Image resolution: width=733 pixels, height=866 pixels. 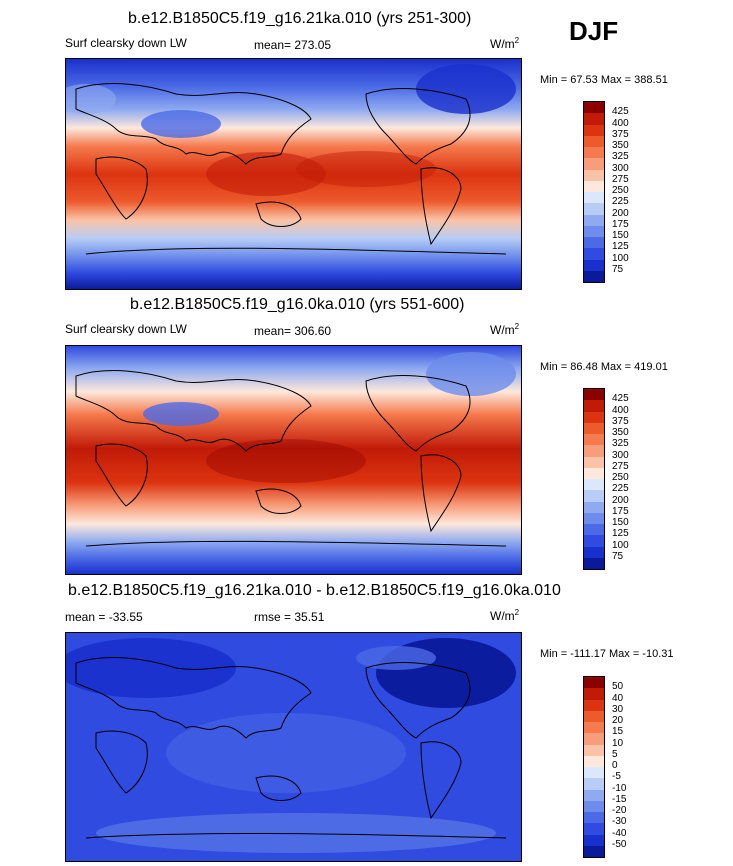 What do you see at coordinates (126, 43) in the screenshot?
I see `panel-1-variable-label: Surf clearsky down LW` at bounding box center [126, 43].